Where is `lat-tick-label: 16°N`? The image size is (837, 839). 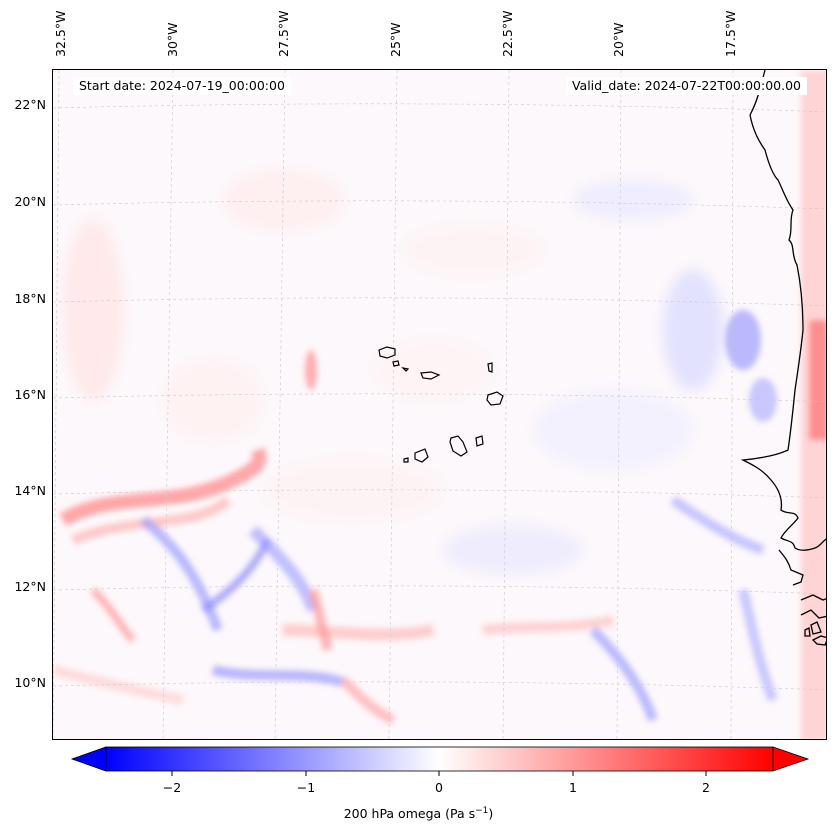 lat-tick-label: 16°N is located at coordinates (30, 394).